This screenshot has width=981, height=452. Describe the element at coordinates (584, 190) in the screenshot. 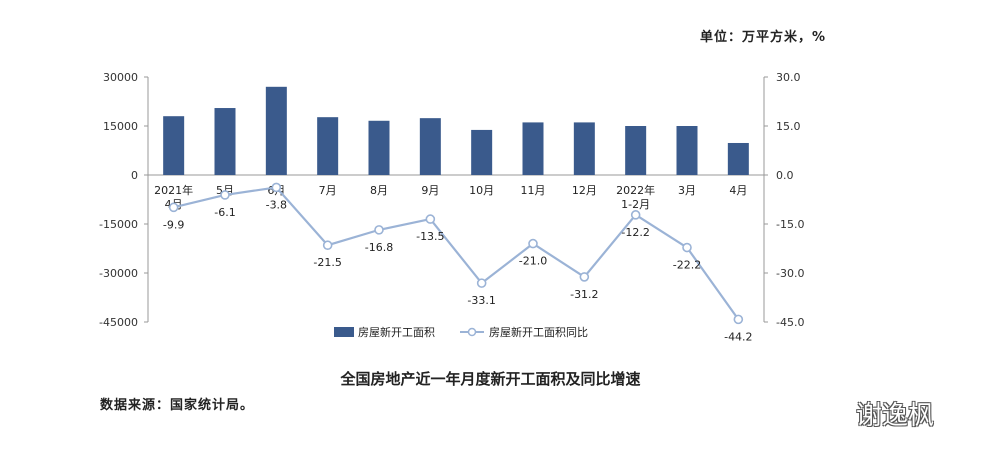

I see `category-label: 12月` at that location.